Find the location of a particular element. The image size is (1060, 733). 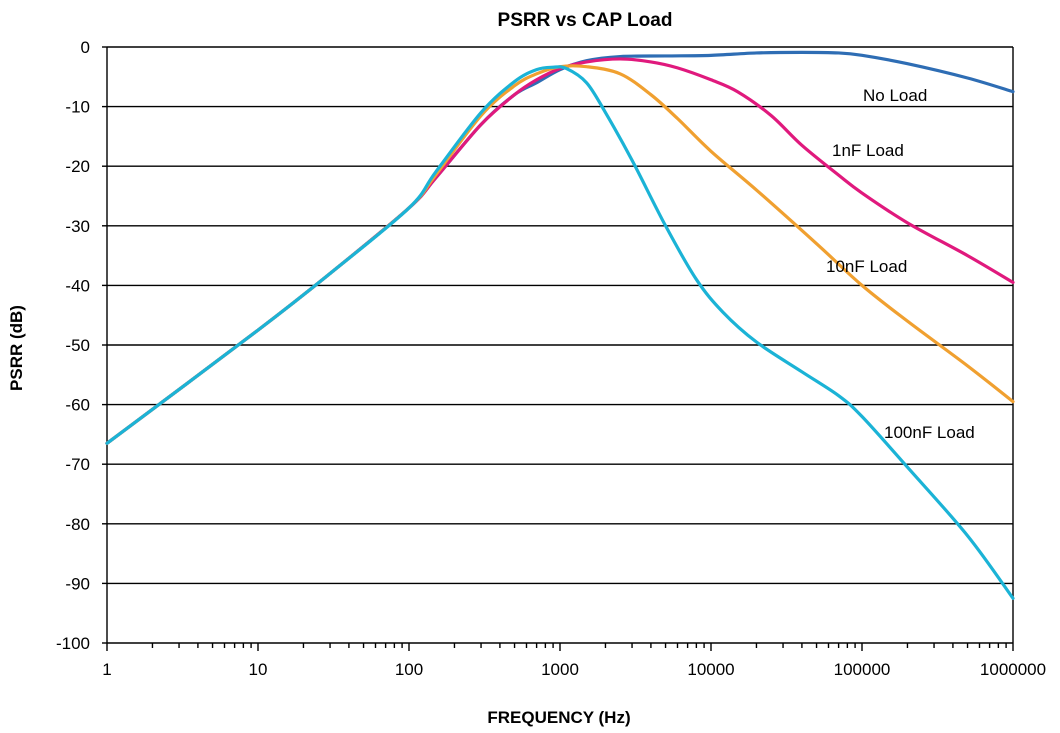

x-tick-label: 1000000 is located at coordinates (1013, 669).